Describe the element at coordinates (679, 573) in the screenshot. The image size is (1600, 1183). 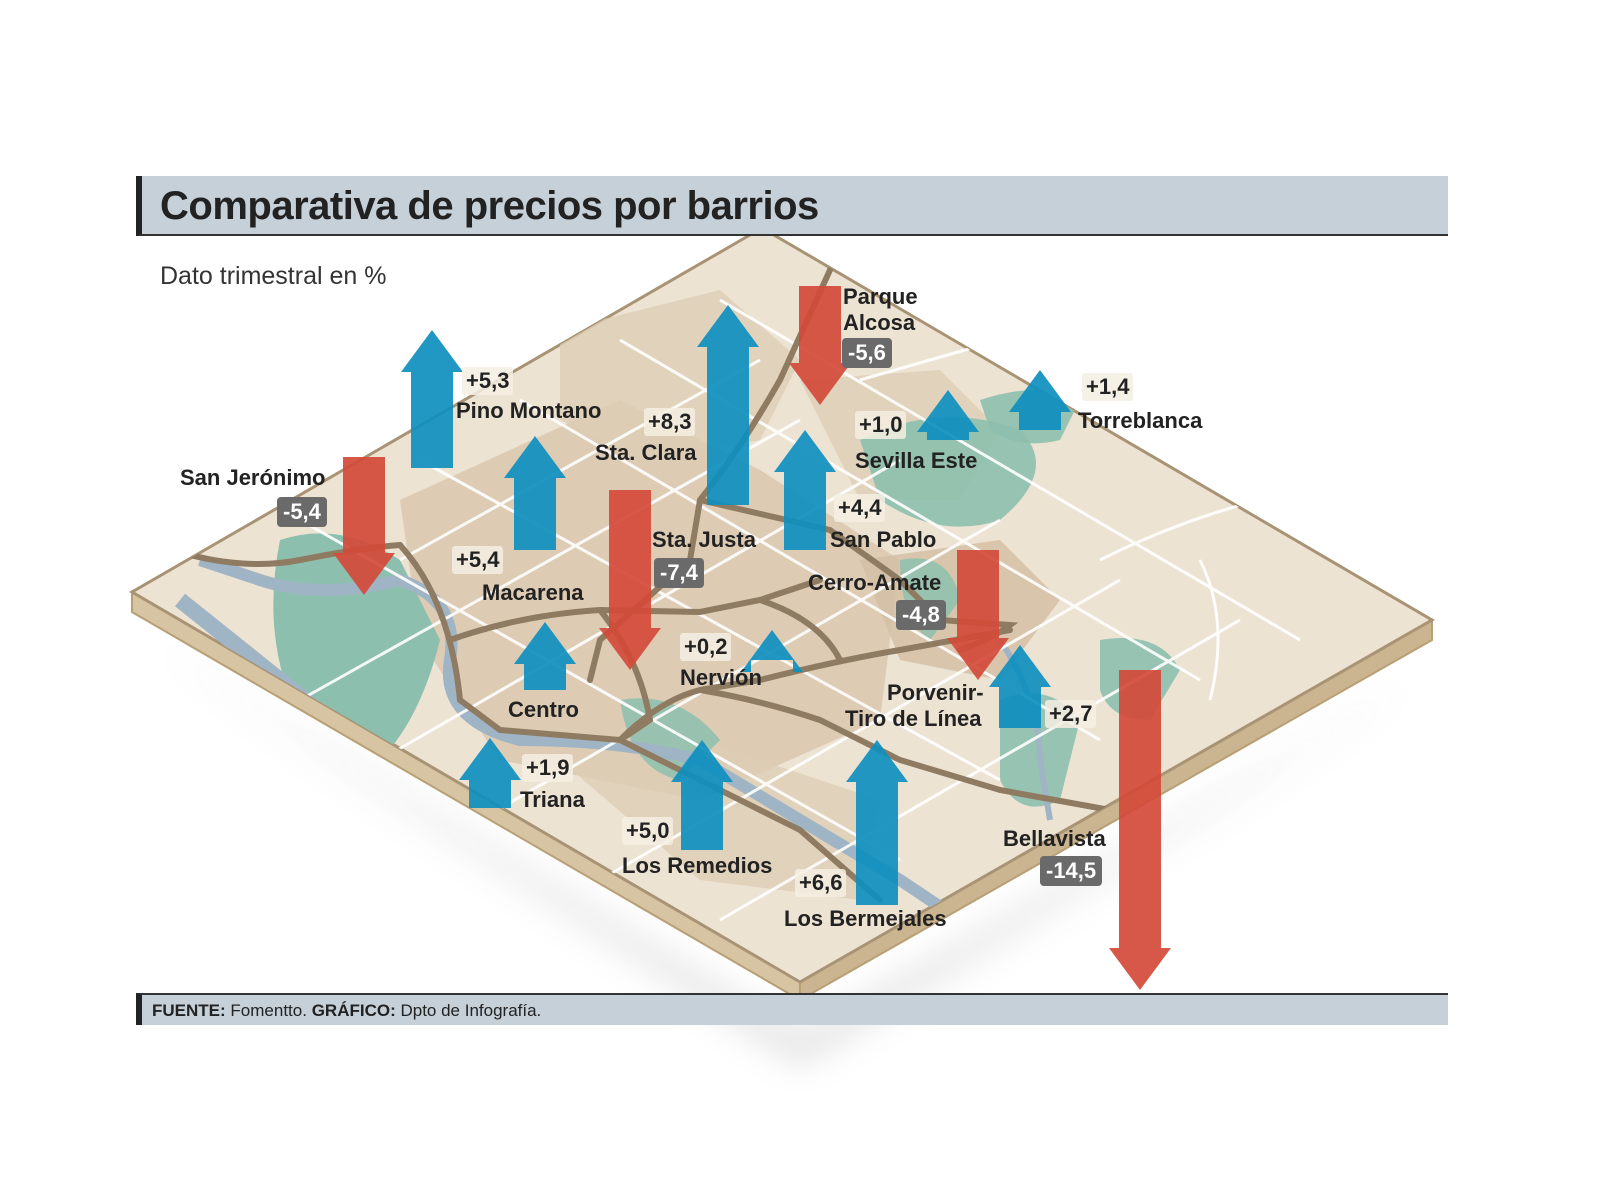
I see `value-badge-negative: -7,4` at that location.